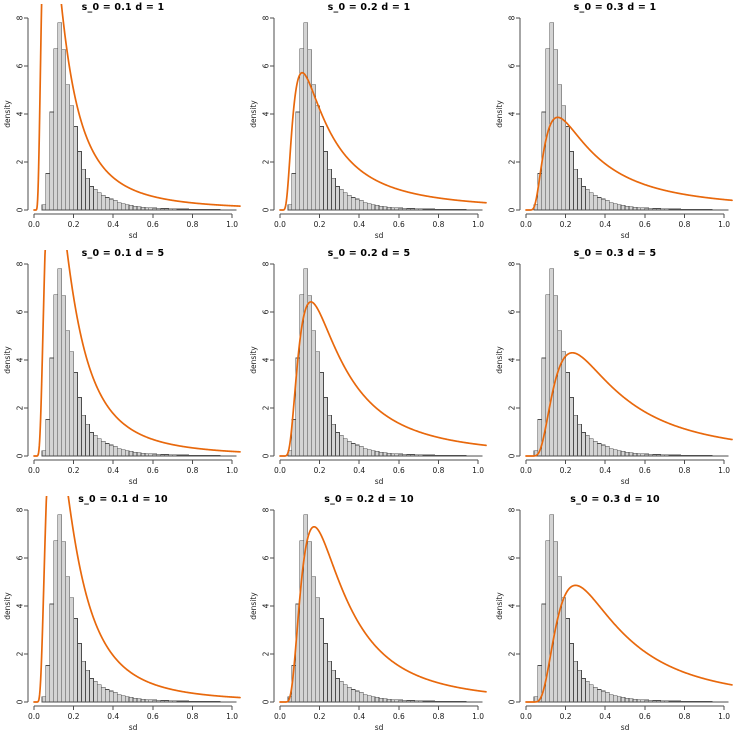 The image size is (738, 738). Describe the element at coordinates (615, 499) in the screenshot. I see `panel-title: s_0 = 0.3 d = 10` at that location.